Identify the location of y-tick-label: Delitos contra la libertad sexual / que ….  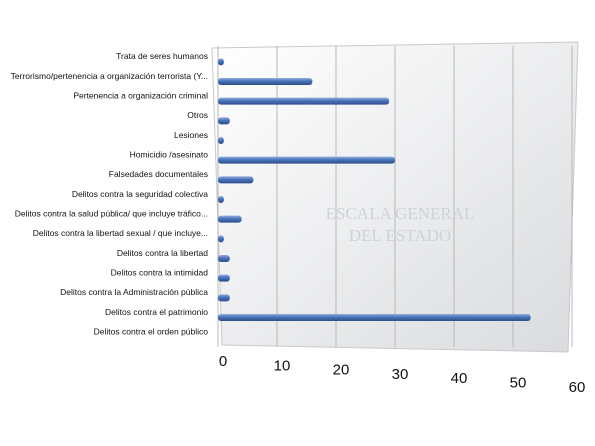
(120, 233).